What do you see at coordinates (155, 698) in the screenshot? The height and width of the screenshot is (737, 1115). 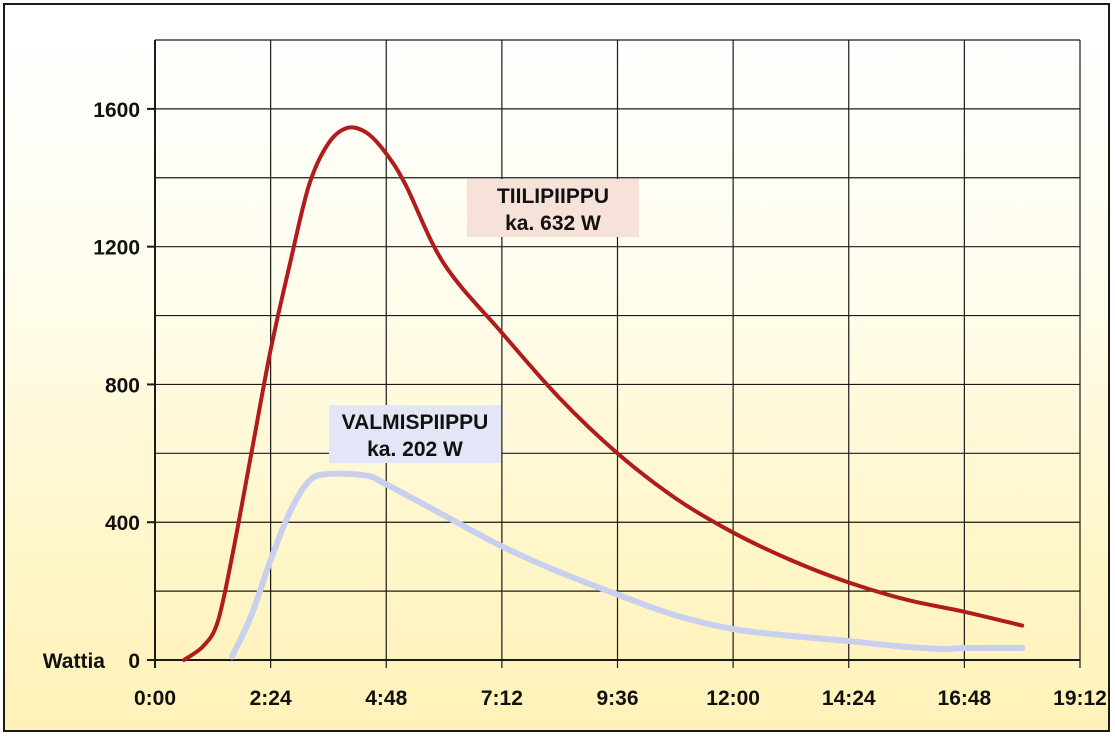 I see `x-tick-label: 0:00` at bounding box center [155, 698].